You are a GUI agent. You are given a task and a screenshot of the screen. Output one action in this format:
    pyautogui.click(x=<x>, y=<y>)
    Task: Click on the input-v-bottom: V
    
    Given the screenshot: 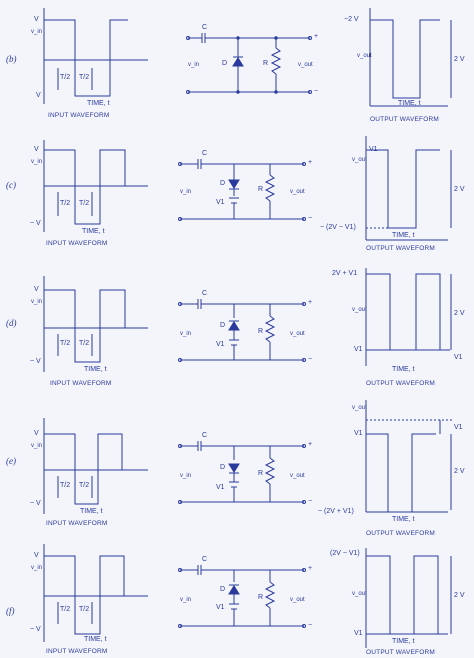 What is the action you would take?
    pyautogui.click(x=38, y=95)
    